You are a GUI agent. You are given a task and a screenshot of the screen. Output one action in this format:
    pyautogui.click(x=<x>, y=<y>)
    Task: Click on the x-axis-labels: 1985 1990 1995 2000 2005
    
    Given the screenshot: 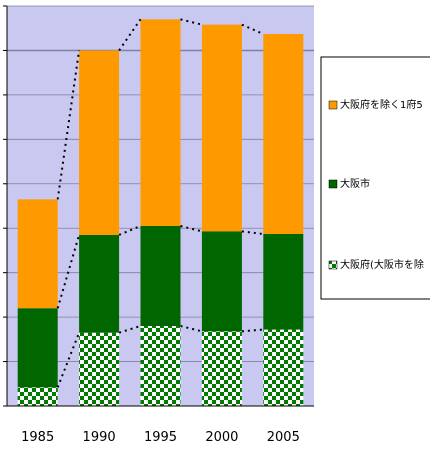 What is the action you would take?
    pyautogui.click(x=160, y=437)
    